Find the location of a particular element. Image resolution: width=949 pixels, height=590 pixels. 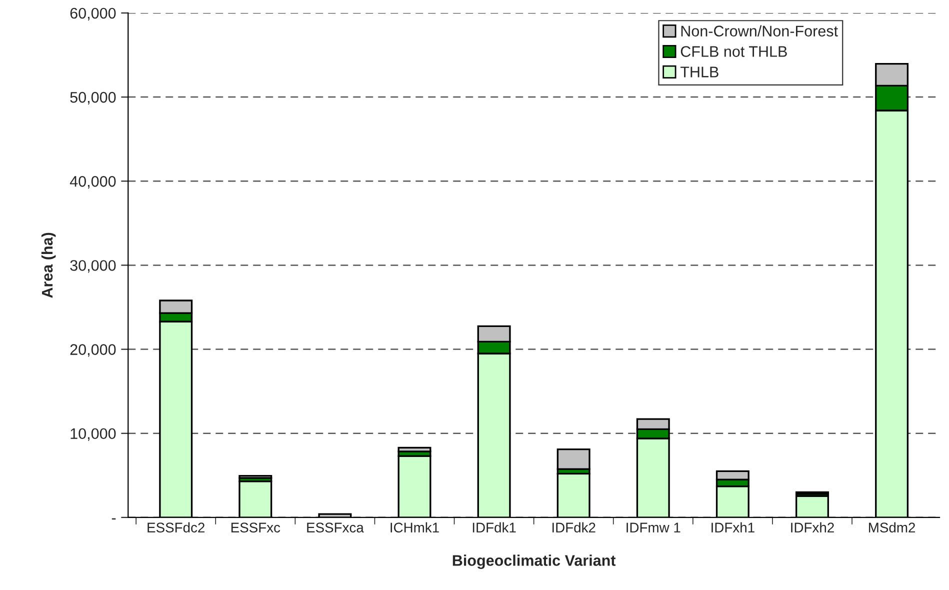

x-tick-label: IDFdk2 is located at coordinates (574, 527).